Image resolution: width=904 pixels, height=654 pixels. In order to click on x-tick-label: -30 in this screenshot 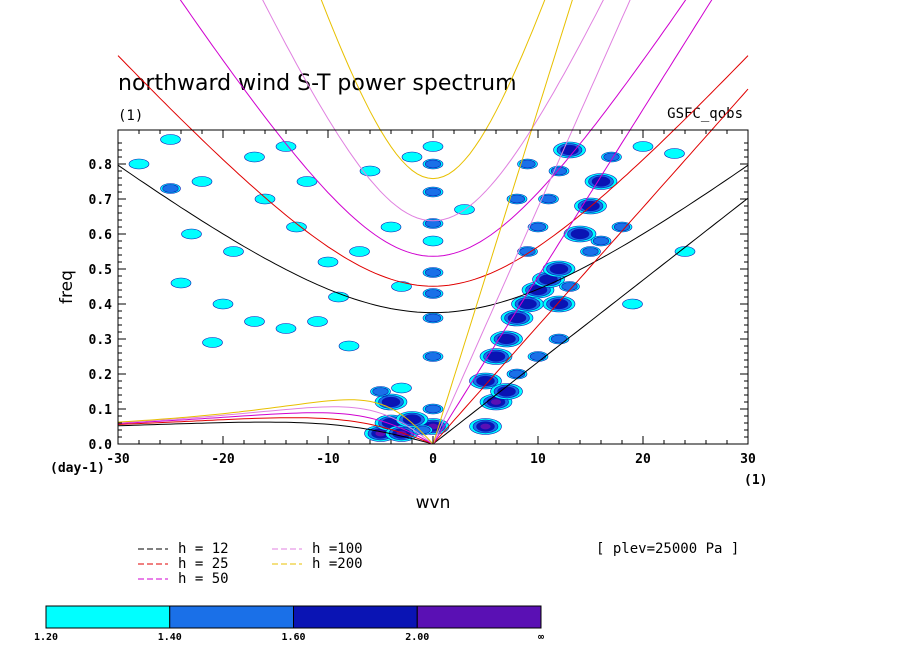, I will do `click(118, 459)`.